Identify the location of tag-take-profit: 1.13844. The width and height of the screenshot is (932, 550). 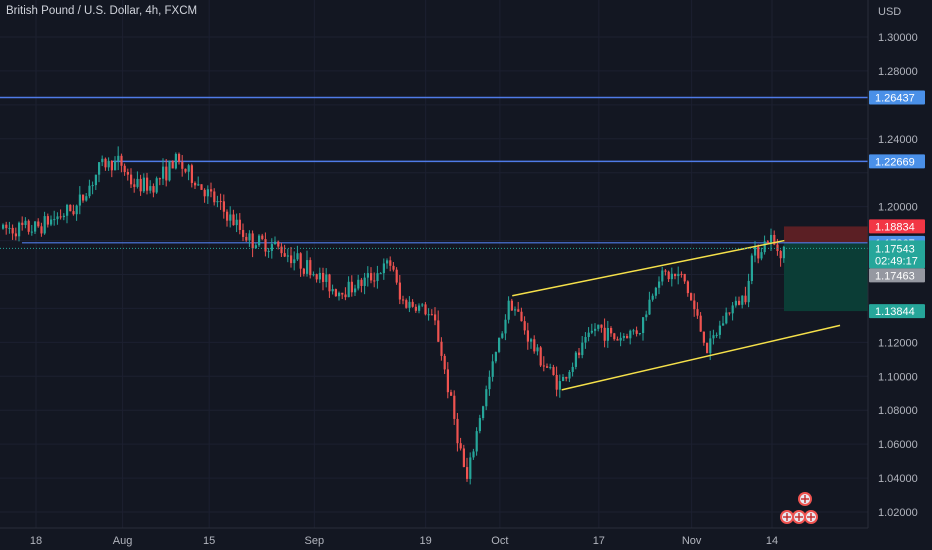
(895, 312).